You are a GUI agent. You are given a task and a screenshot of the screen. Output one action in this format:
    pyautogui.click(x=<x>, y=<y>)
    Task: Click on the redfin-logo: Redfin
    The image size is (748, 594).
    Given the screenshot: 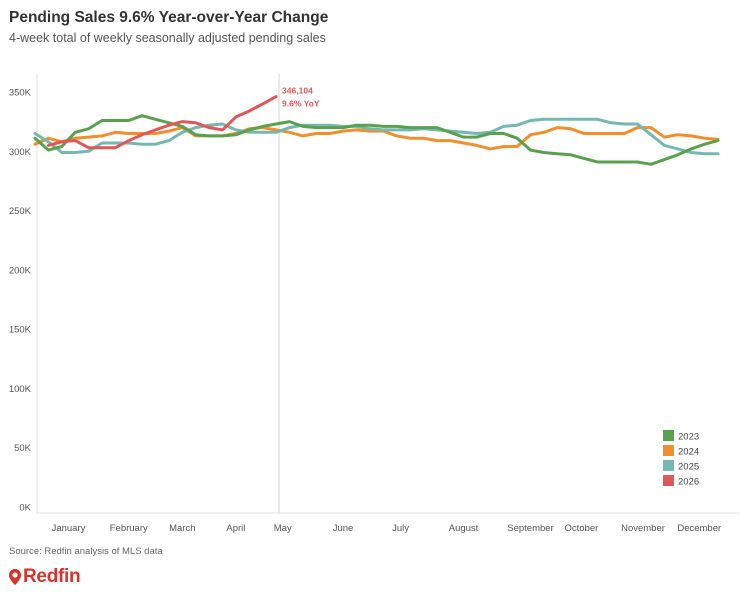 What is the action you would take?
    pyautogui.click(x=44, y=577)
    